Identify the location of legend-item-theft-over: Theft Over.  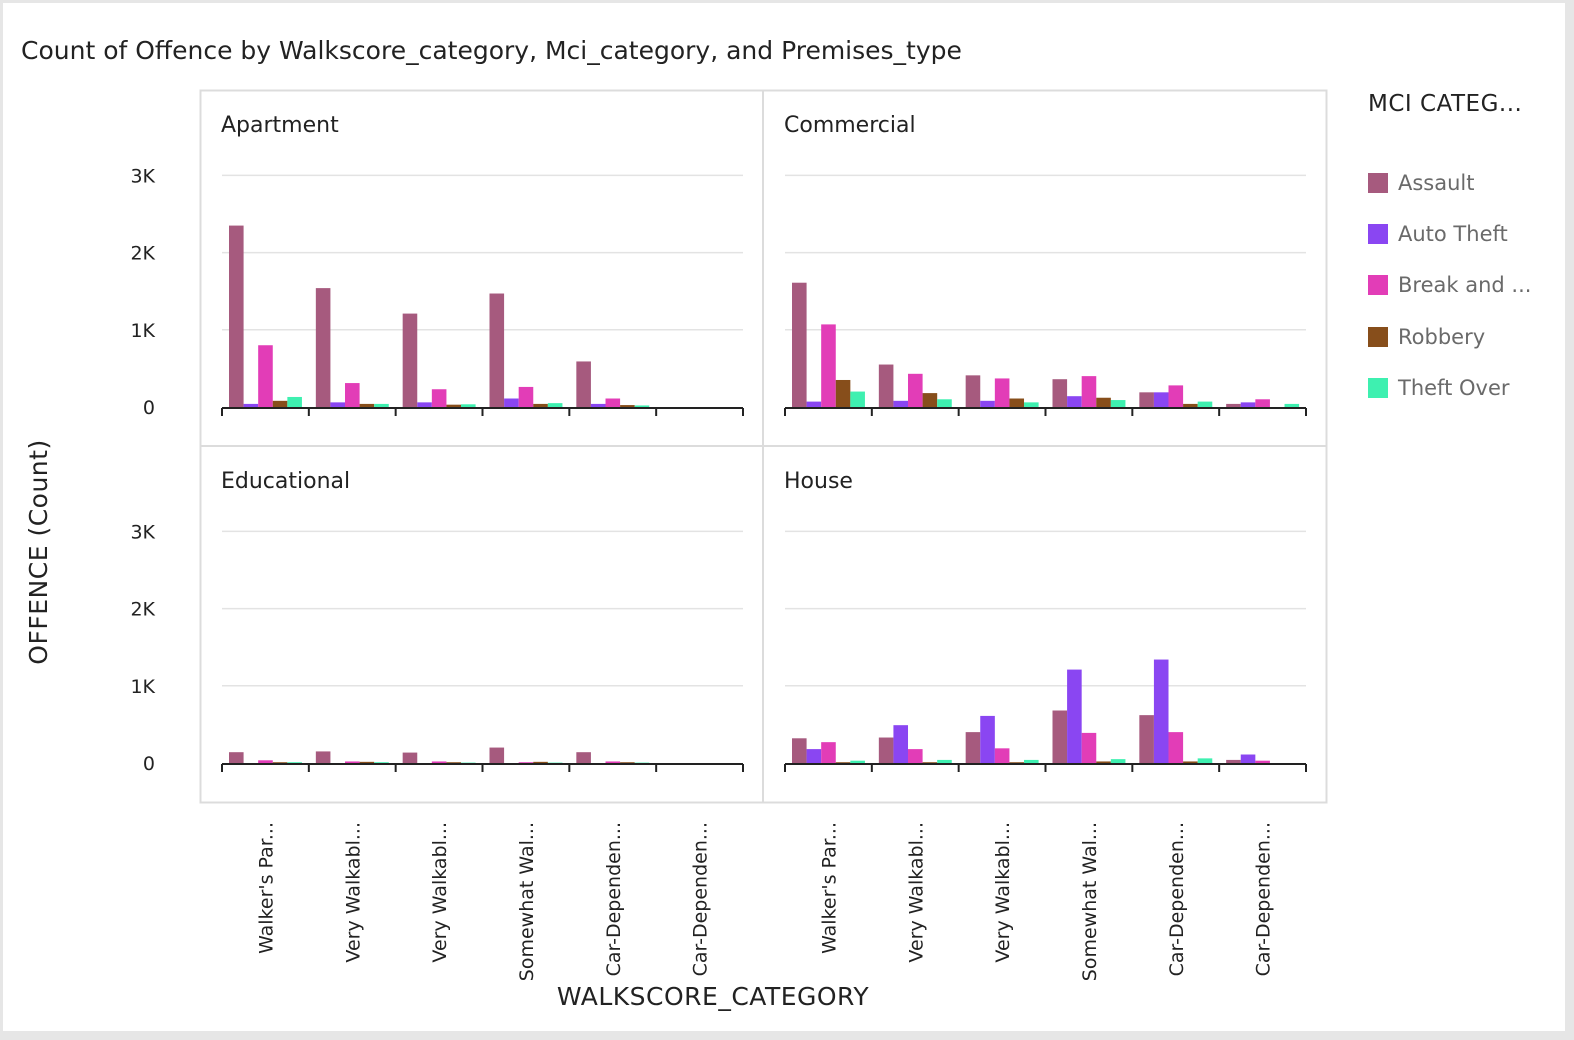
(1458, 387).